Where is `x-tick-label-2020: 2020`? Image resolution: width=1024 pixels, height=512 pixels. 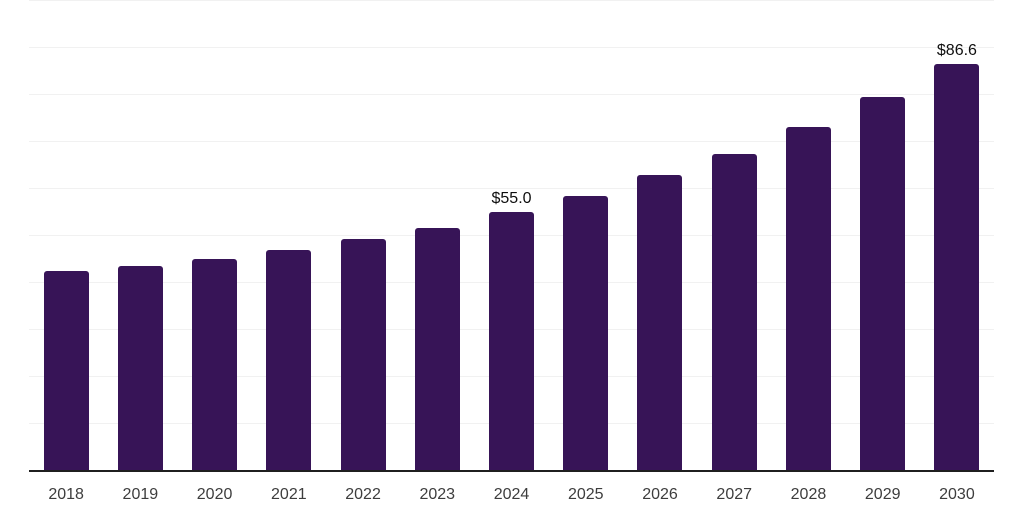 x-tick-label-2020: 2020 is located at coordinates (214, 494).